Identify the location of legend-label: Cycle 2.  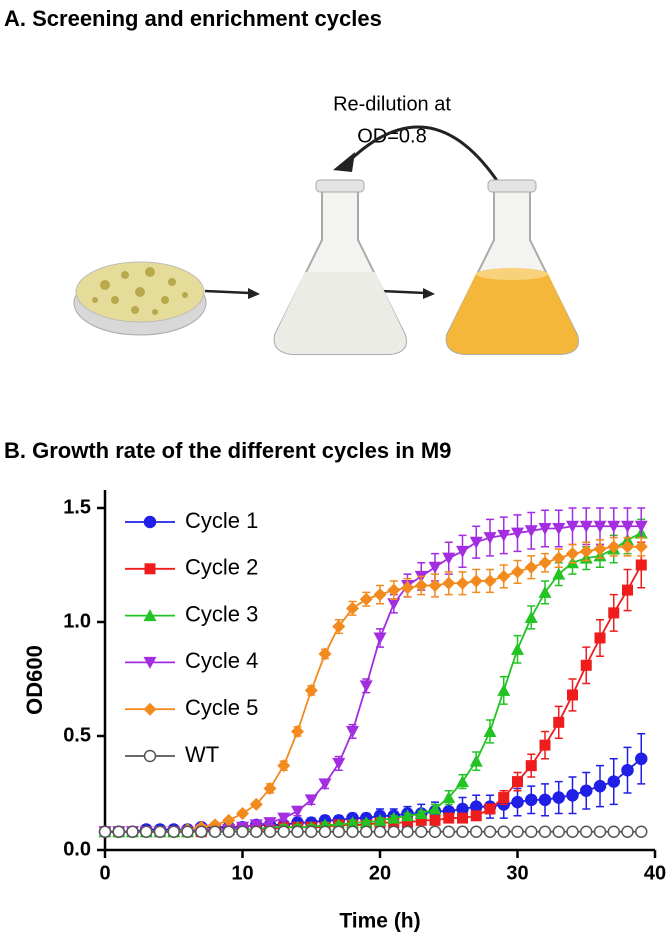
(221, 567).